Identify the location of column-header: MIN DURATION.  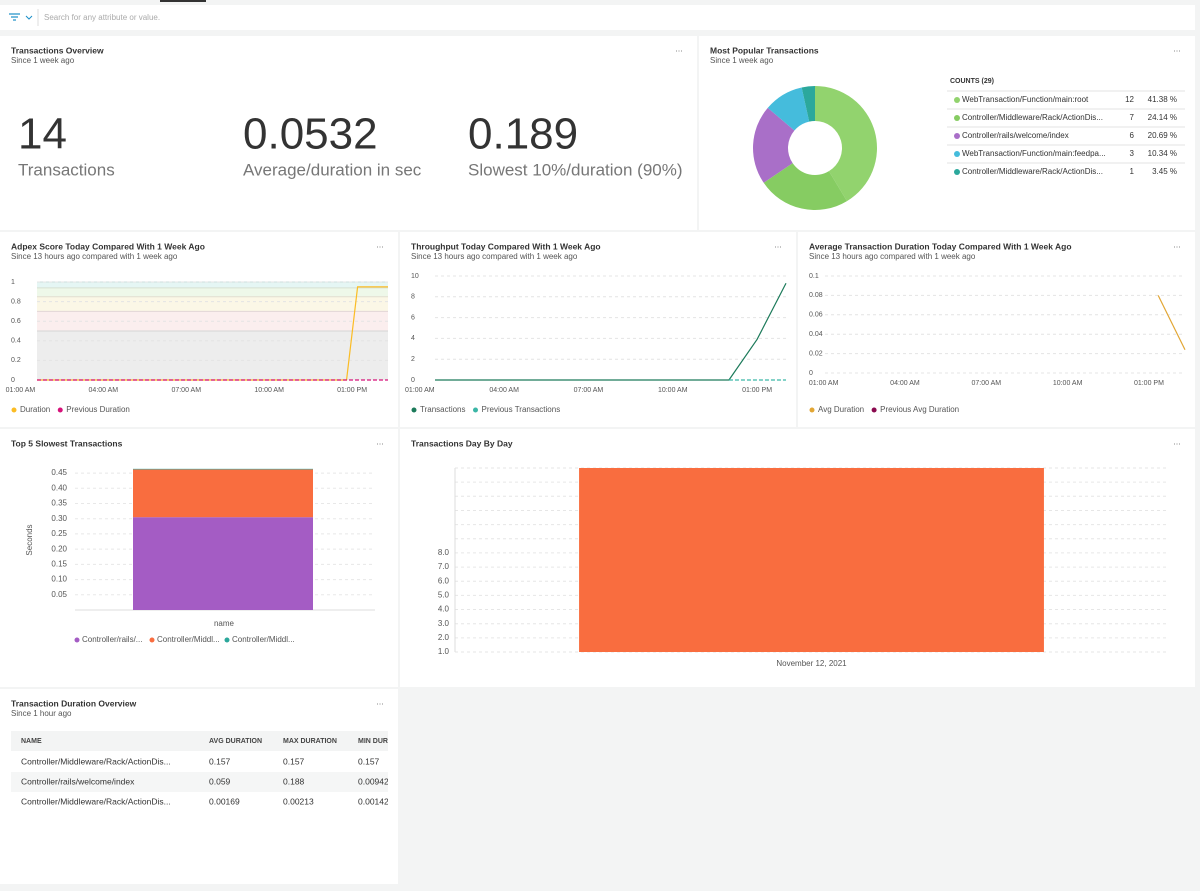
(383, 741).